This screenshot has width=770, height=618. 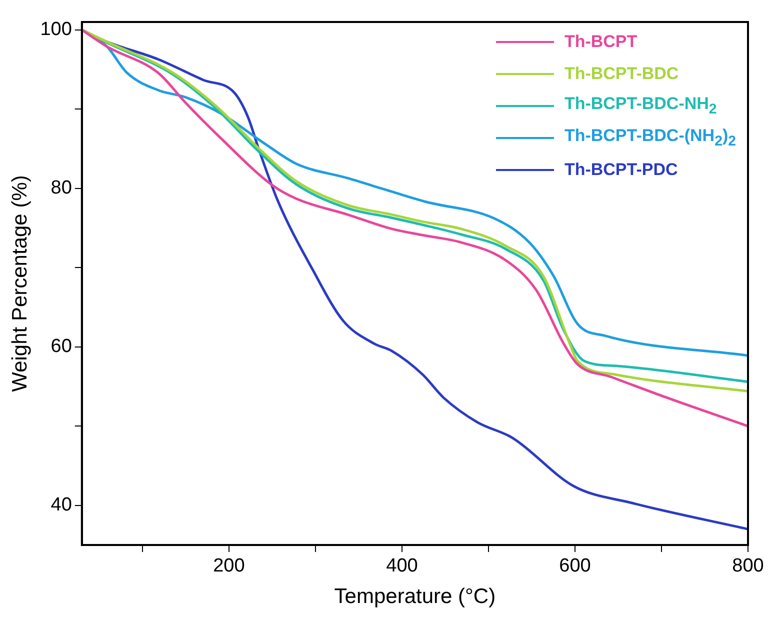 I want to click on legend-label: Th-BCPT, so click(x=601, y=42).